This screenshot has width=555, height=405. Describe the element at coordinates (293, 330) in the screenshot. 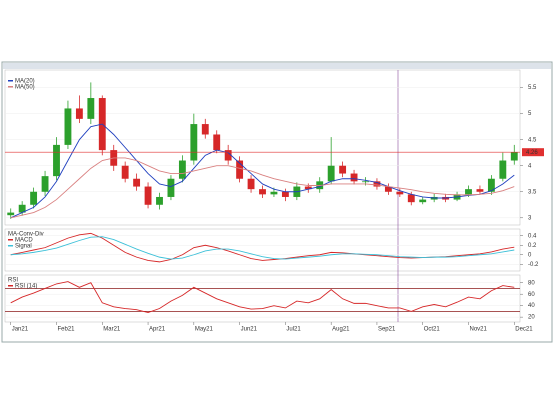

I see `x-tick-label: Jul21` at that location.